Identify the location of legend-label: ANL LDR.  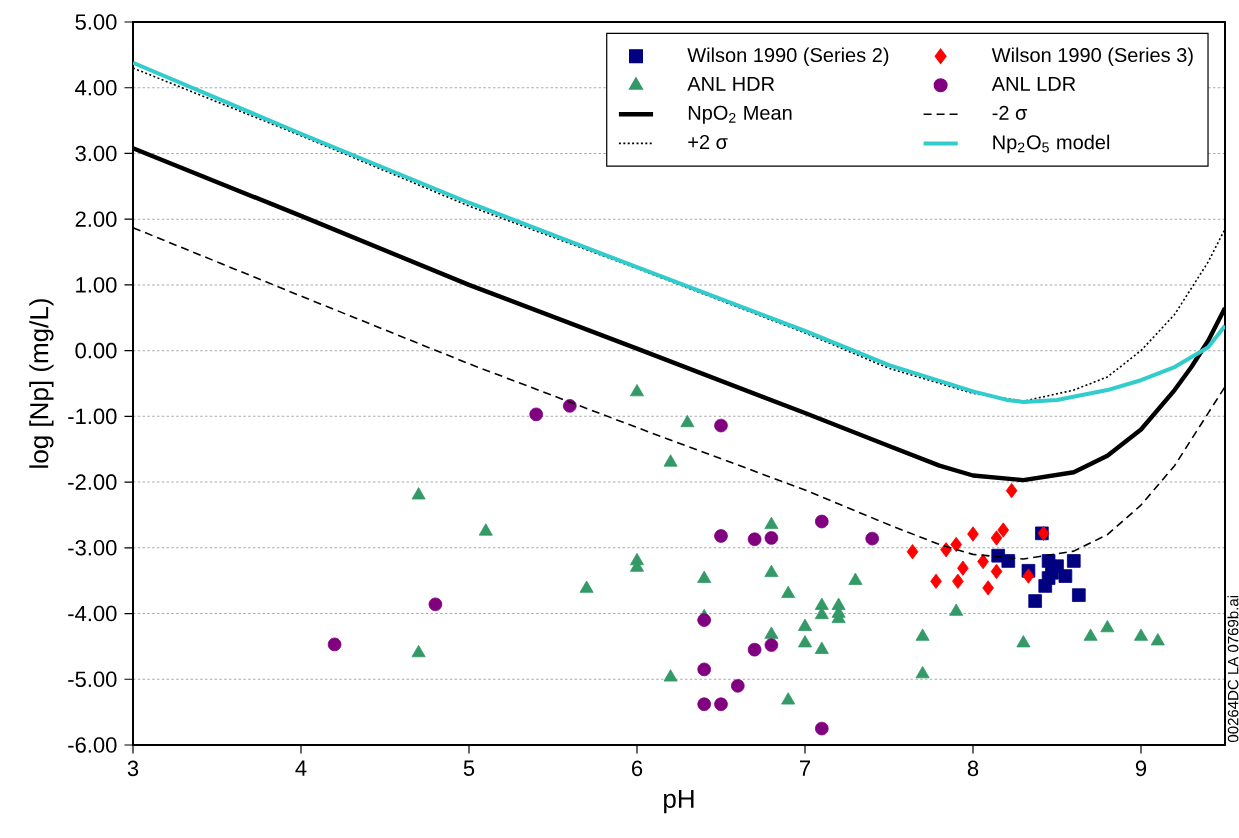
(1033, 83).